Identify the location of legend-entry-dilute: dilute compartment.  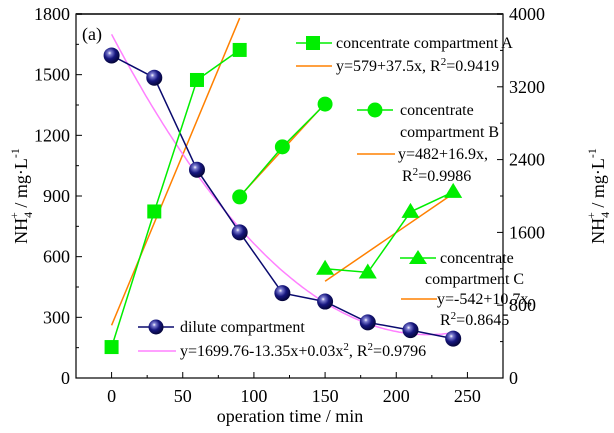
(221, 327).